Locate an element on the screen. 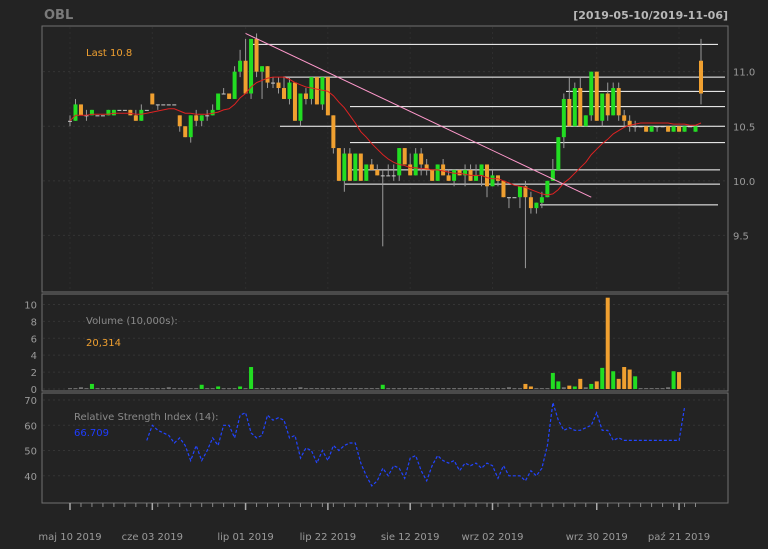  x-tick-label: wrz 02 2019 is located at coordinates (492, 537).